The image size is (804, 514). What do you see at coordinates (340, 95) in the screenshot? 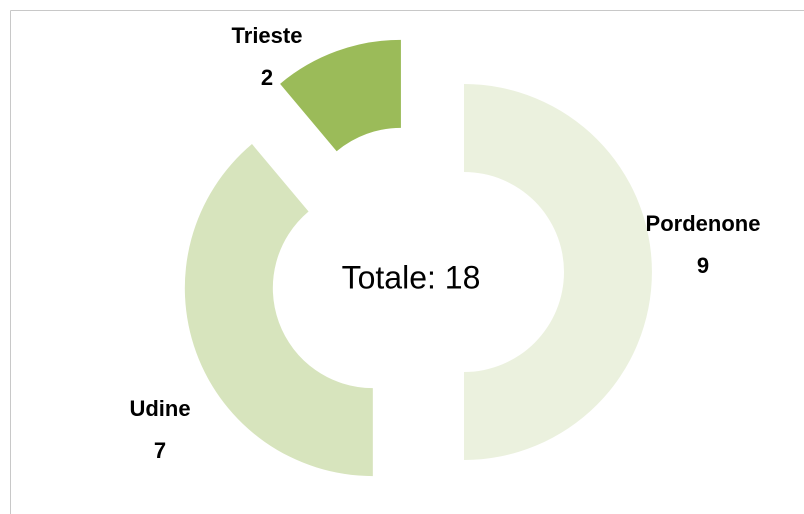
I see `donut-segment` at bounding box center [340, 95].